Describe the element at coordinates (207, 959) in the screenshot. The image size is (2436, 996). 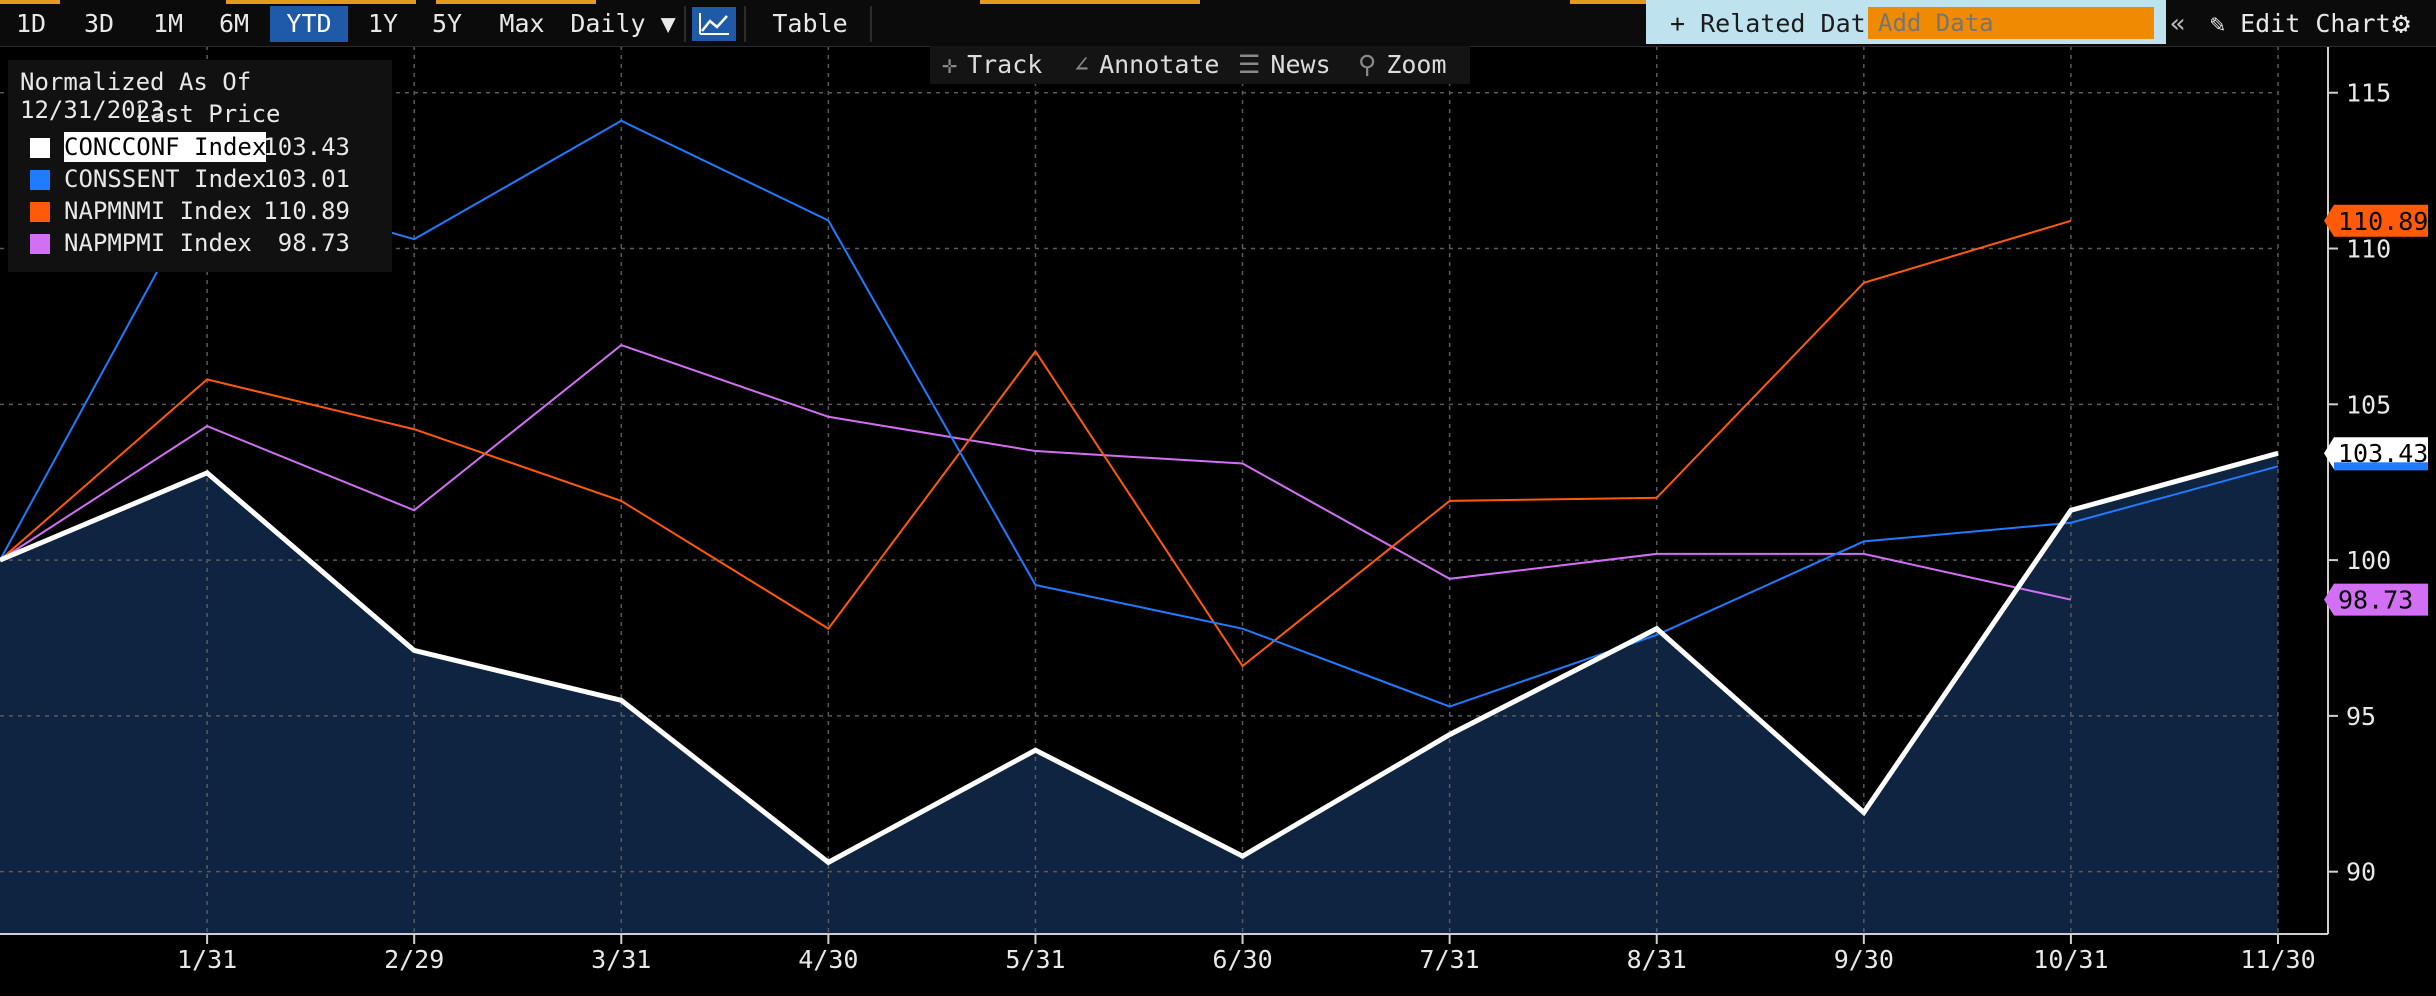
I see `x-tick-label: 1/31` at that location.